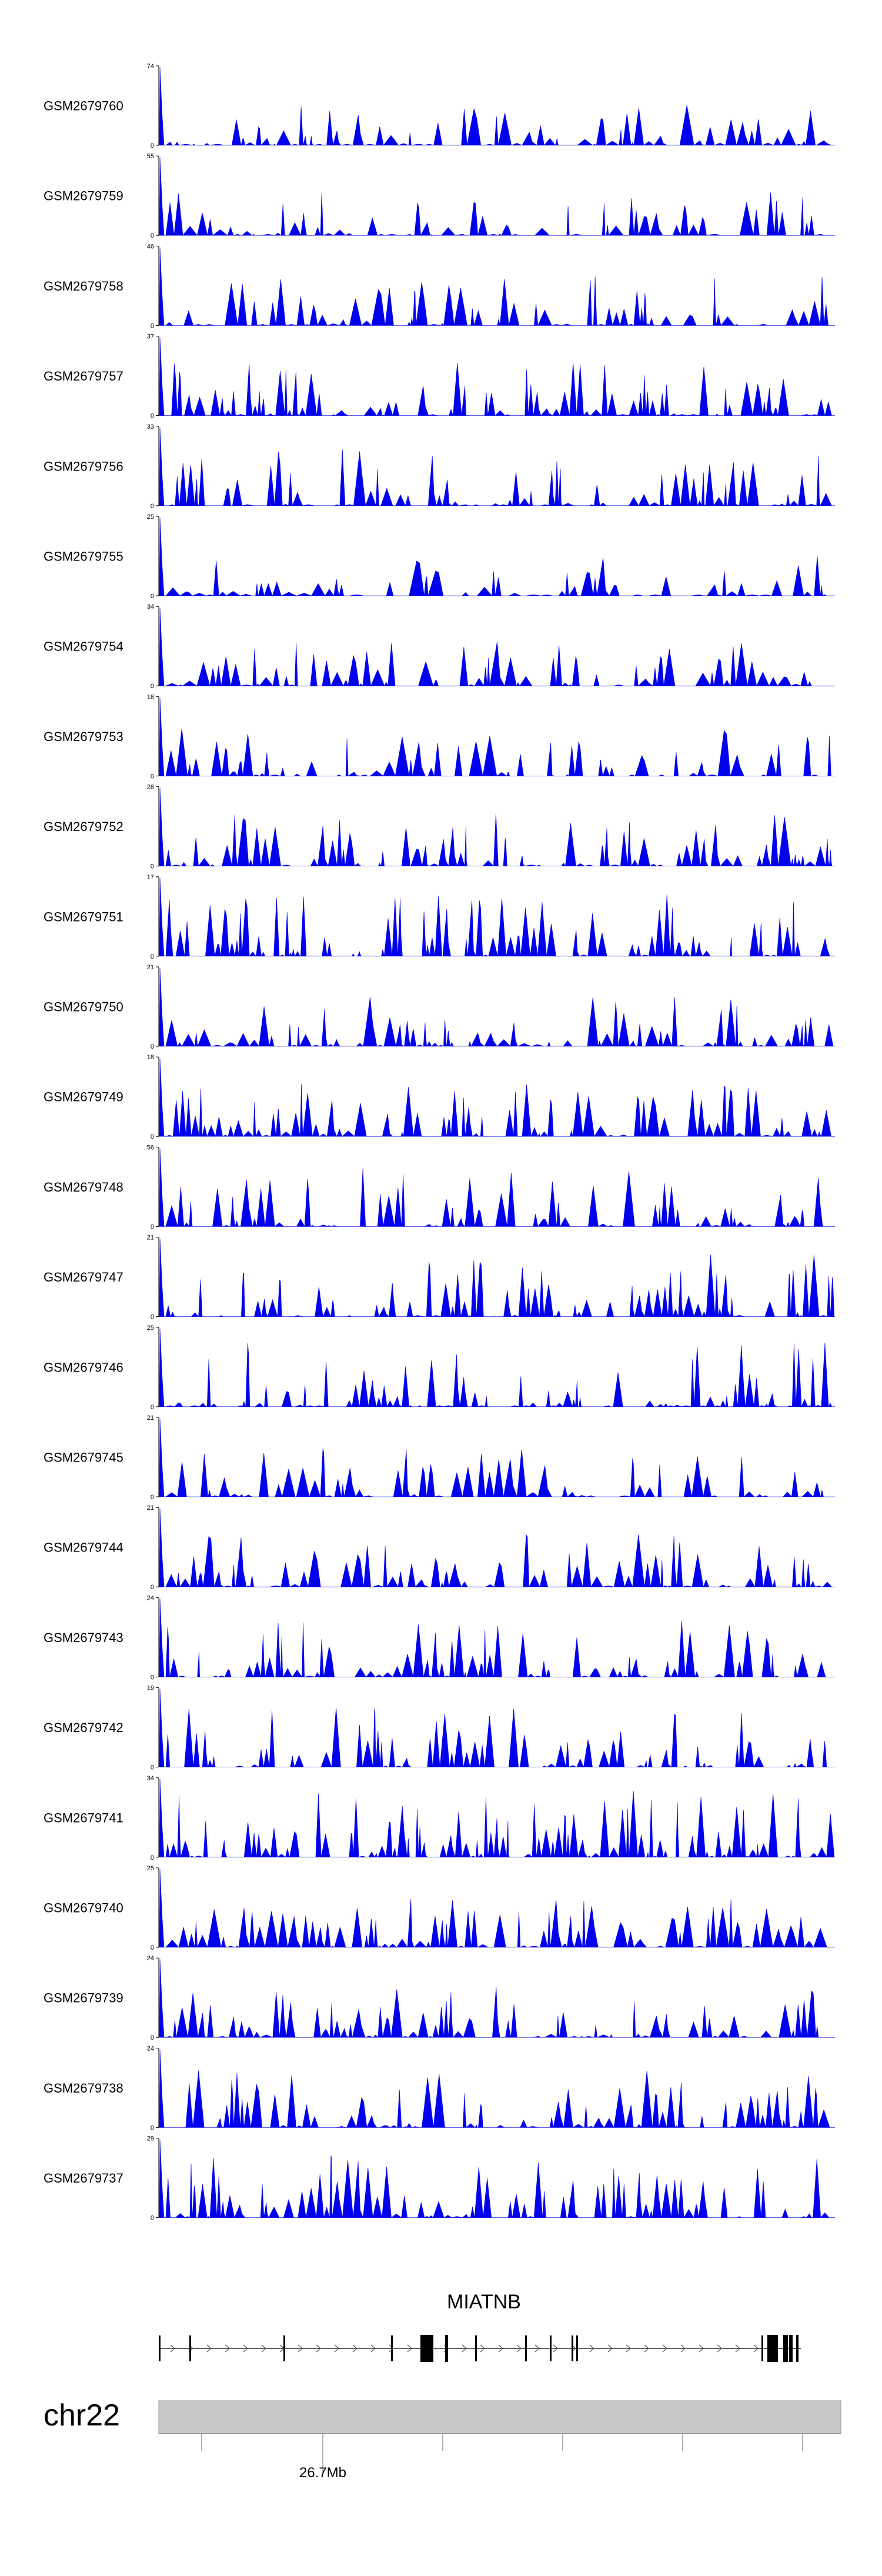 This screenshot has height=2576, width=882. I want to click on y-tick-label-max: 19, so click(150, 1688).